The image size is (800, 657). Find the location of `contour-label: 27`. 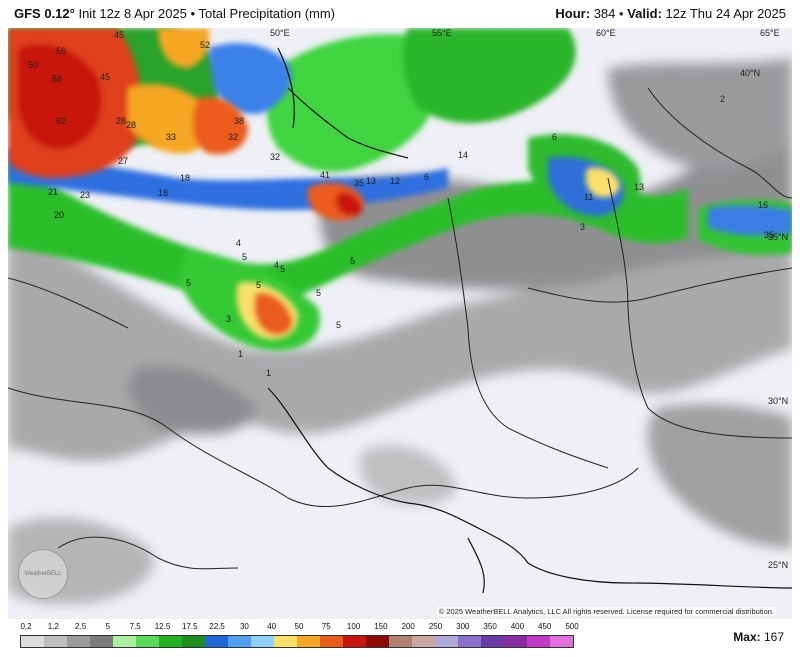

contour-label: 27 is located at coordinates (123, 161).